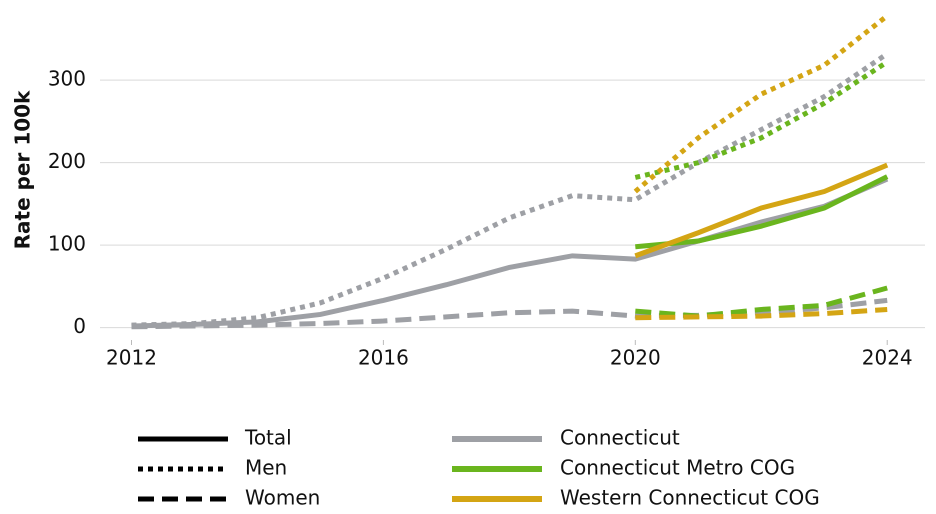 This screenshot has width=936, height=514. Describe the element at coordinates (383, 358) in the screenshot. I see `x-tick-label: 2016` at that location.